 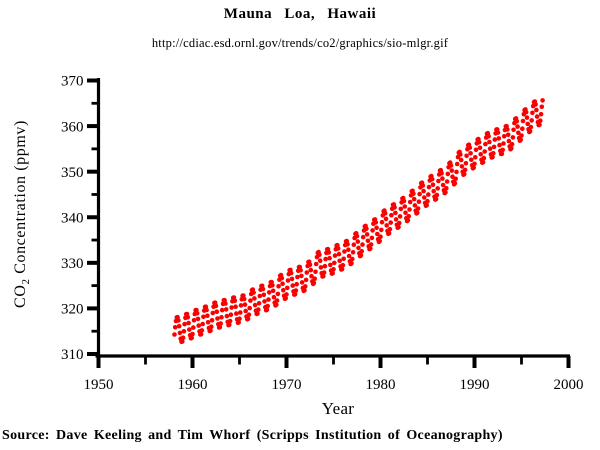 What do you see at coordinates (26, 281) in the screenshot?
I see `y-axis-label-subscript: 2` at bounding box center [26, 281].